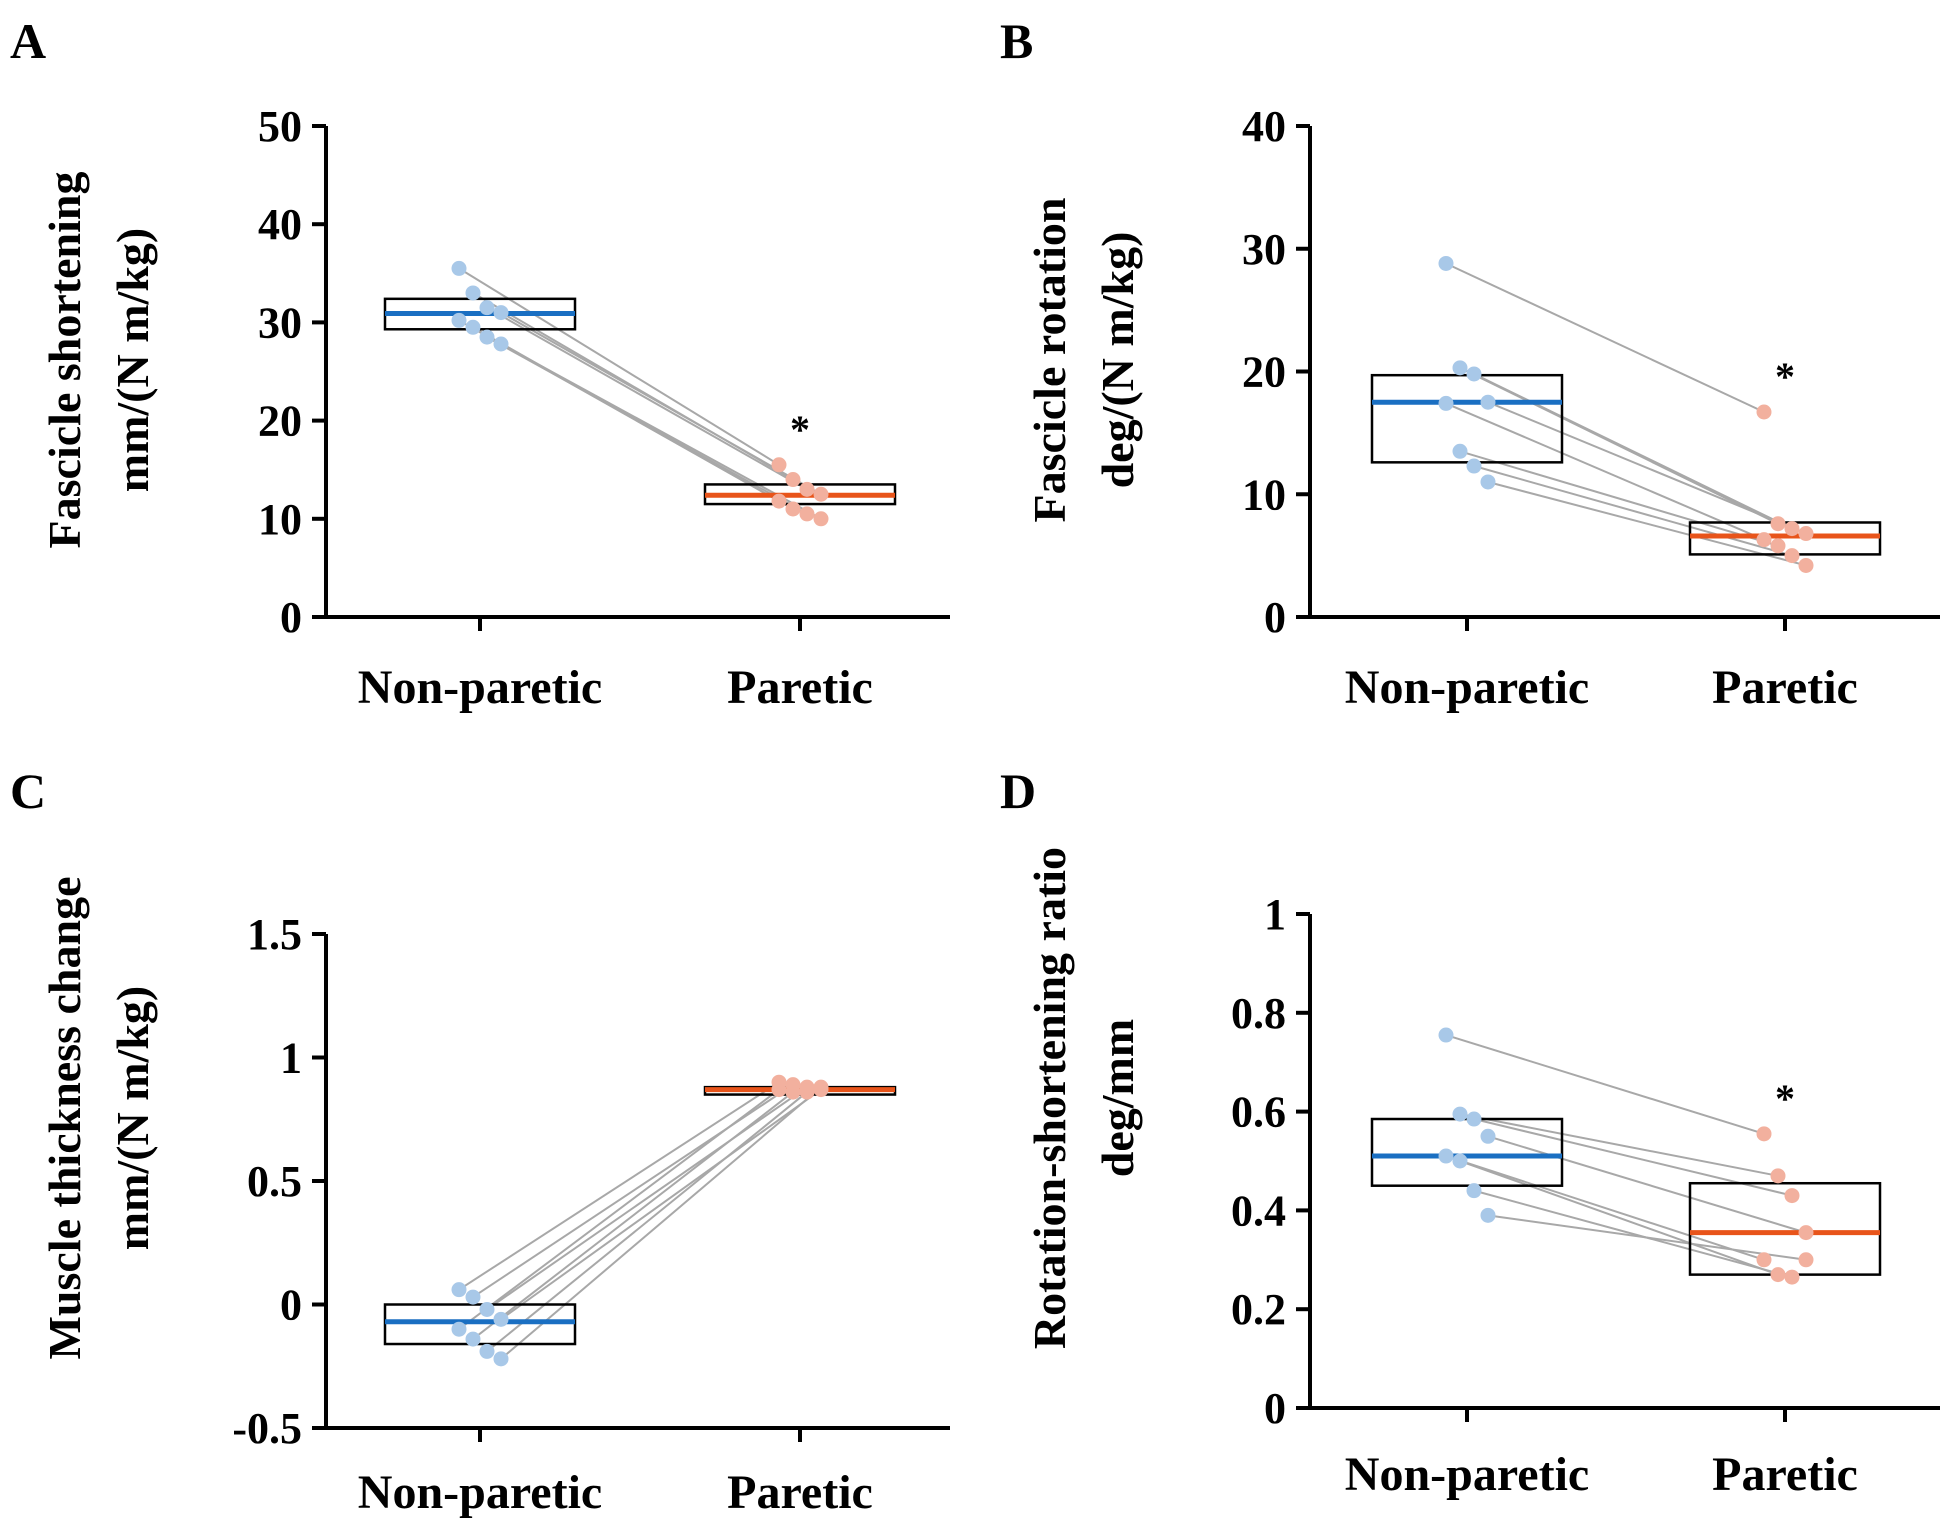 The image size is (1950, 1531). I want to click on y-tick-label: 0.4, so click(1258, 1210).